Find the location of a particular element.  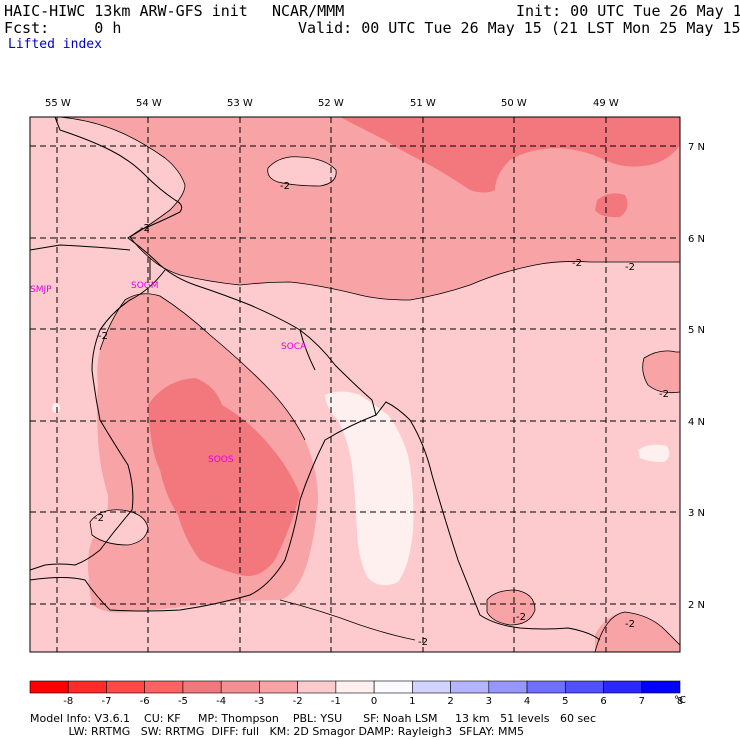

colorbar-unit: °C is located at coordinates (680, 700).